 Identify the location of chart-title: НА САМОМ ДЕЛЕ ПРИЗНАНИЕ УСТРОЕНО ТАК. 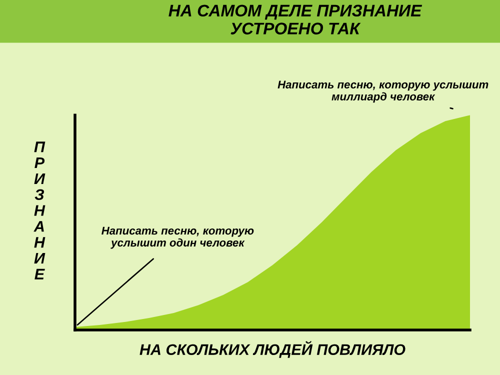
(295, 19).